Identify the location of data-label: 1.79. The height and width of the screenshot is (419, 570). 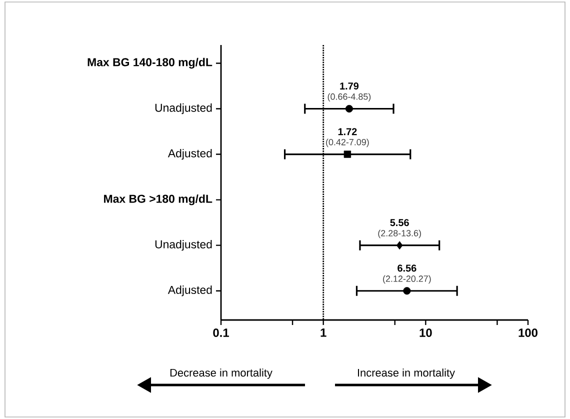
(349, 86).